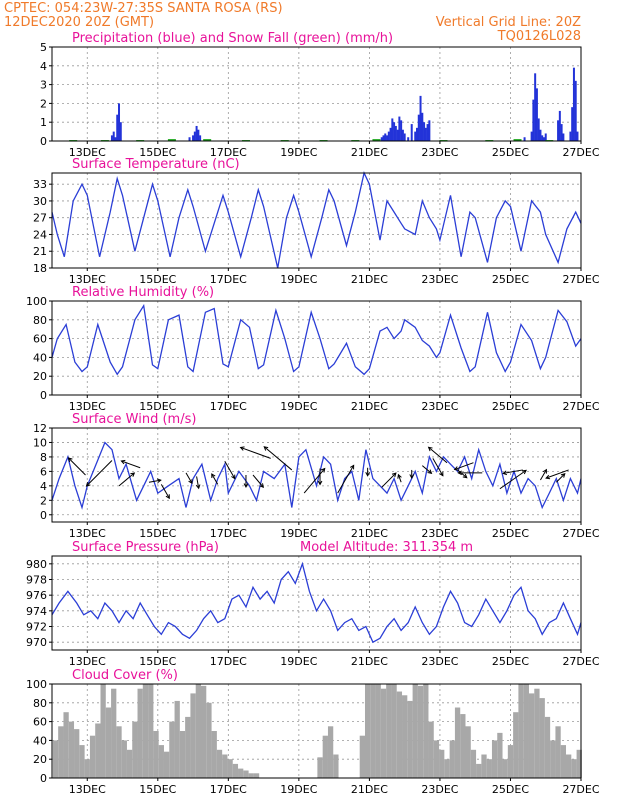 The image size is (618, 800). Describe the element at coordinates (36, 595) in the screenshot. I see `y-tick-label: 976` at that location.